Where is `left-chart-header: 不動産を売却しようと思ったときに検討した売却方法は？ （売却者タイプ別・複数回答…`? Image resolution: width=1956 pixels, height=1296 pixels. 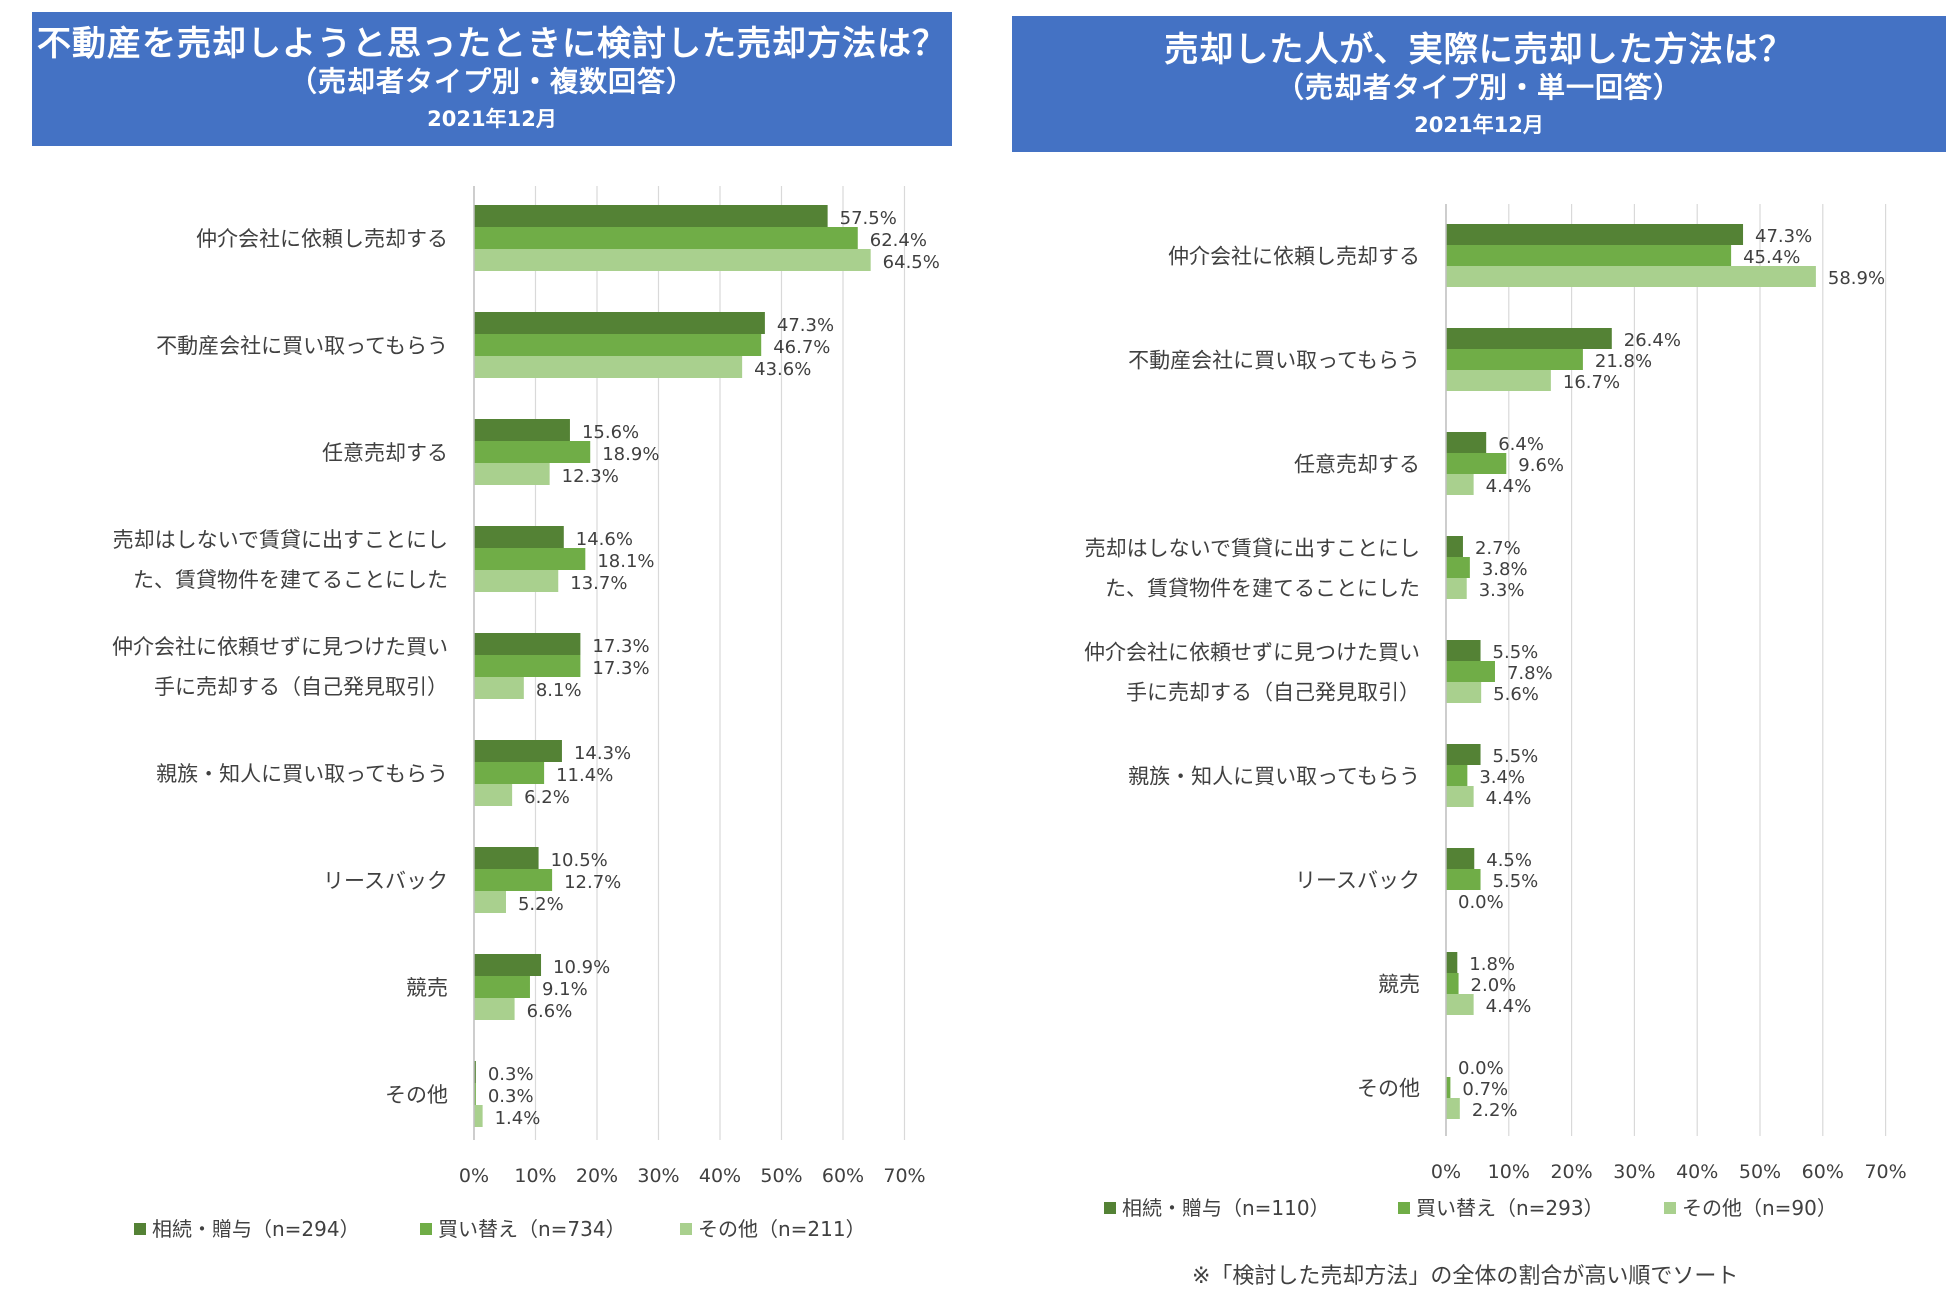
left-chart-header: 不動産を売却しようと思ったときに検討した売却方法は？ （売却者タイプ別・複数回答… is located at coordinates (492, 79).